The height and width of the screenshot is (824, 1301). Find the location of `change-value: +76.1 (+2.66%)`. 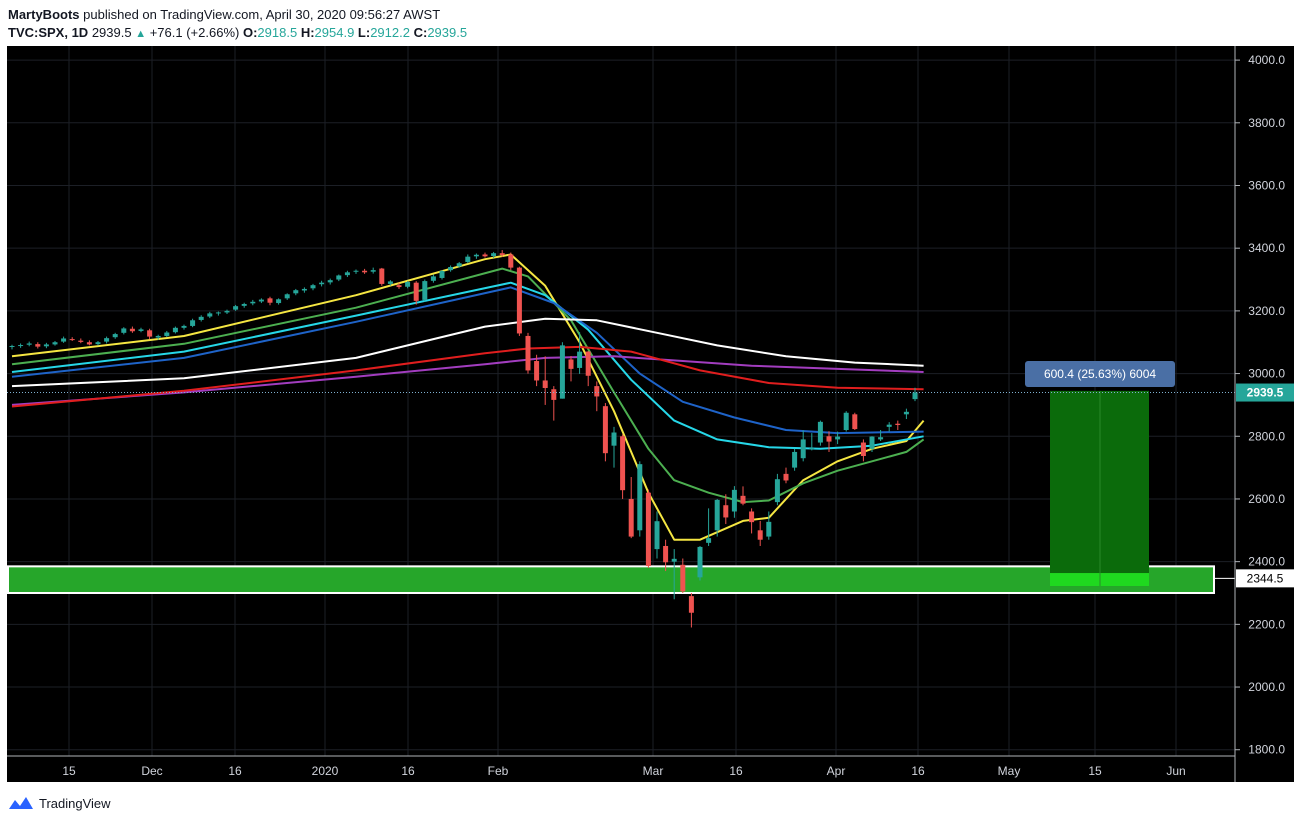

change-value: +76.1 (+2.66%) is located at coordinates (194, 32).